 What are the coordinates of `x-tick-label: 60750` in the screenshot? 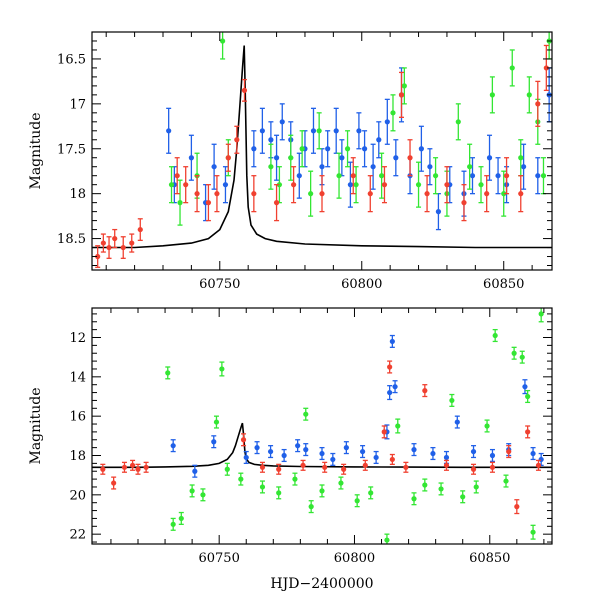 It's located at (219, 284).